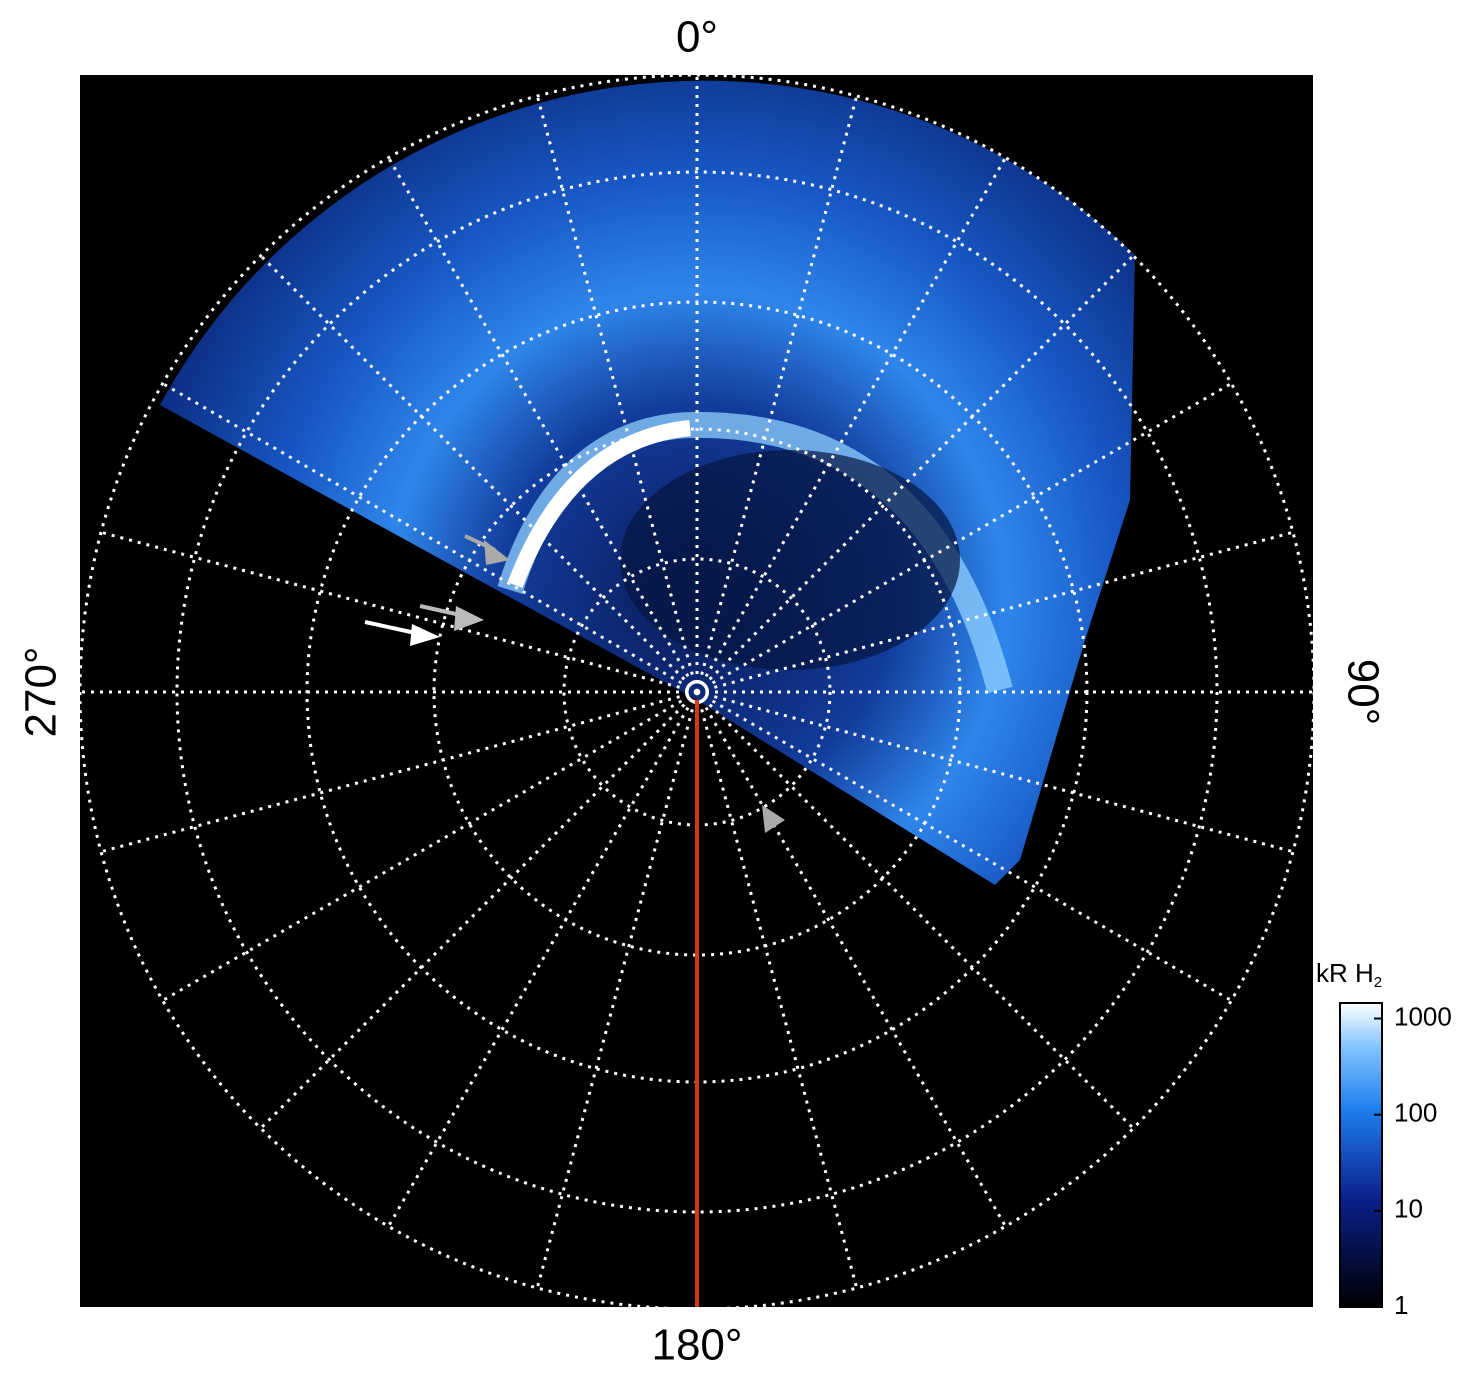 This screenshot has height=1384, width=1481. I want to click on colorbar-tick-label: 1000, so click(1423, 1016).